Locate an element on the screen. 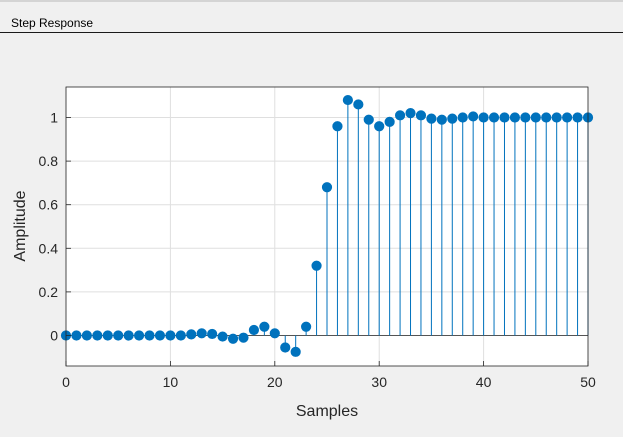 The width and height of the screenshot is (623, 437). x-tick-label: 40 is located at coordinates (484, 382).